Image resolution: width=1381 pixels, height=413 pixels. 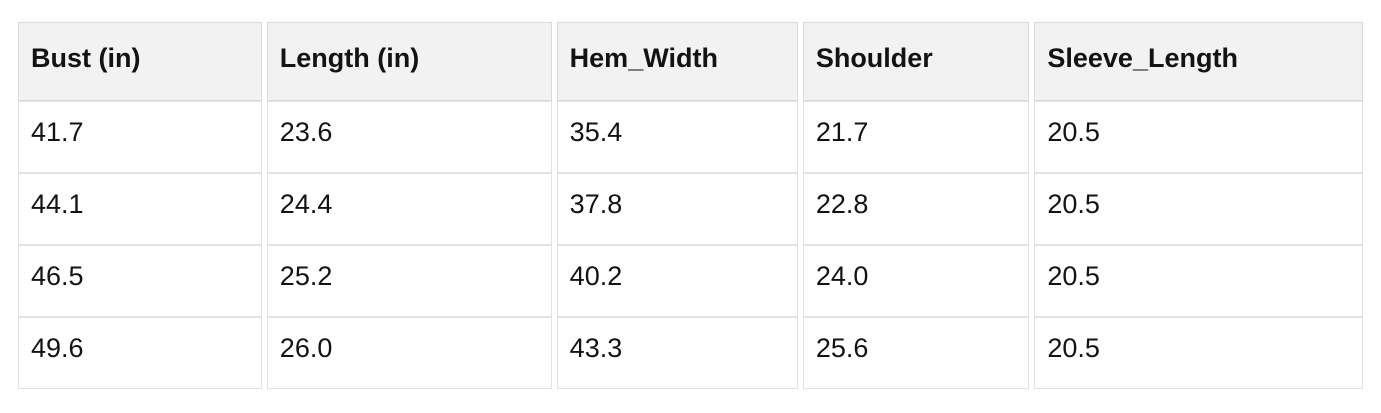 I want to click on table-cell: 25.2, so click(x=409, y=281).